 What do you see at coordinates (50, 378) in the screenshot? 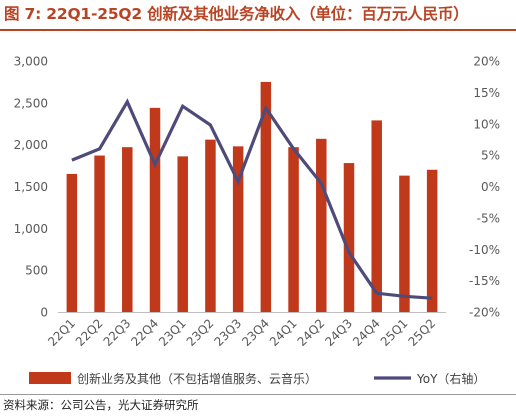
I see `legend-swatch-bar` at bounding box center [50, 378].